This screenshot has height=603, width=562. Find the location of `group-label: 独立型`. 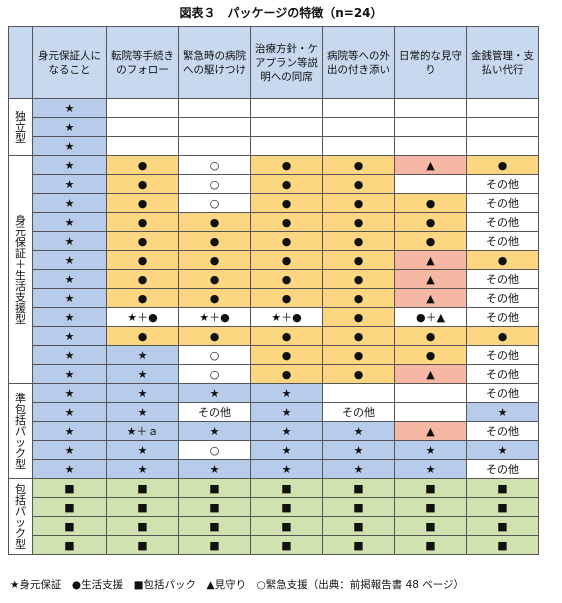

group-label: 独立型 is located at coordinates (20, 127).